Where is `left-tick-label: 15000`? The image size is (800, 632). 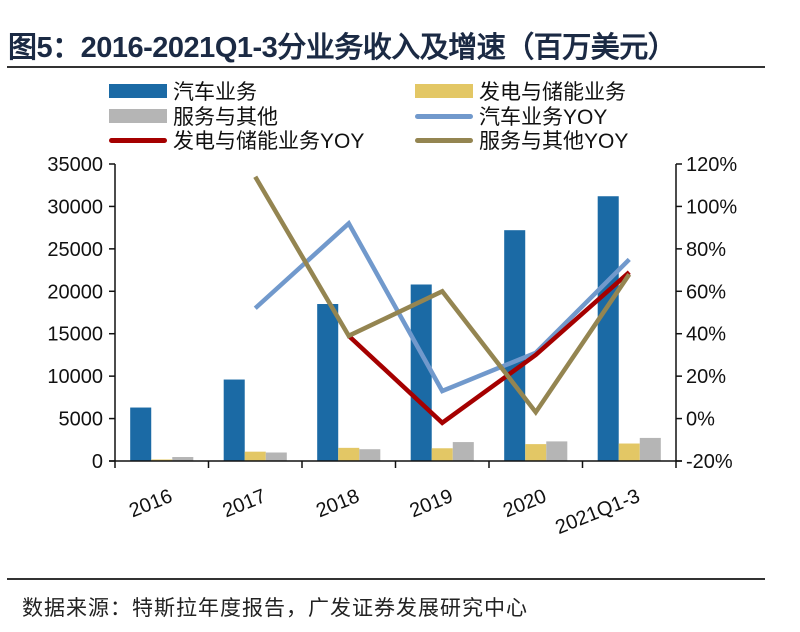
left-tick-label: 15000 is located at coordinates (75, 335).